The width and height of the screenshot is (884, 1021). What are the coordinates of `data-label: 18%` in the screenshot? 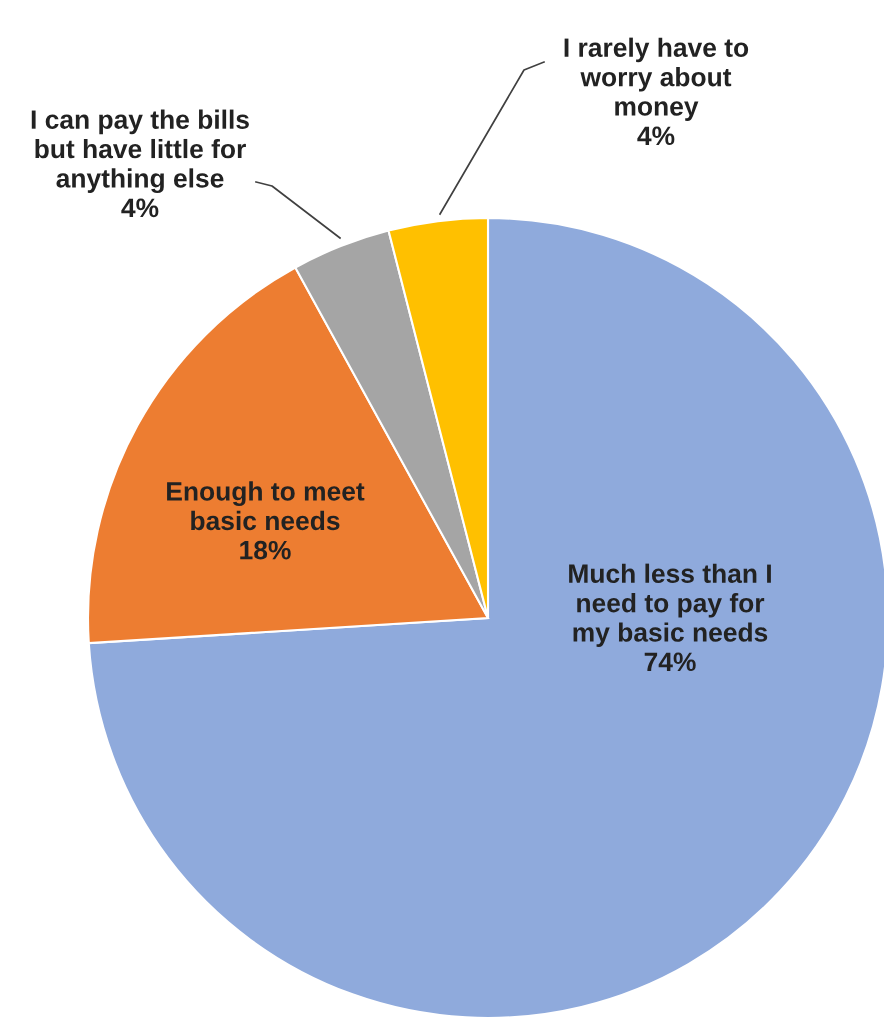 It's located at (265, 550).